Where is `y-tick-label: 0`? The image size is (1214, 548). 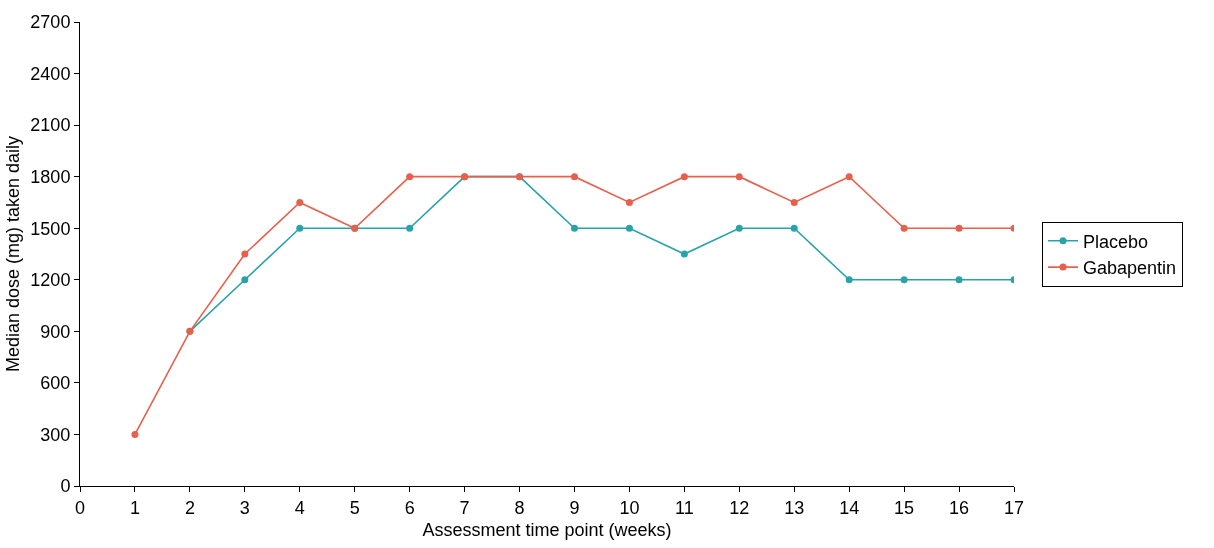
y-tick-label: 0 is located at coordinates (65, 486).